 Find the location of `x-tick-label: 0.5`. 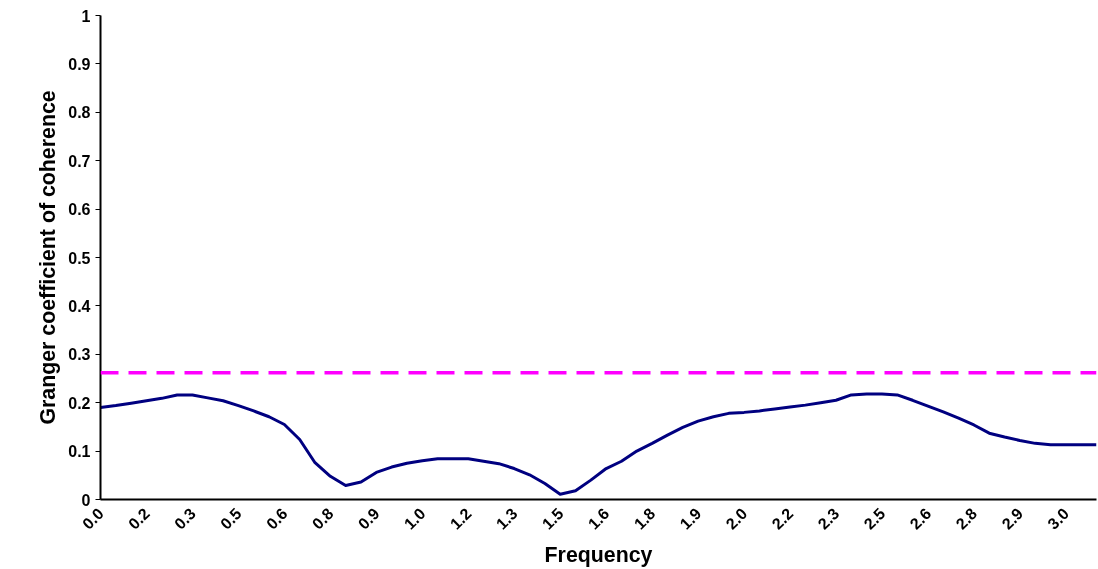

x-tick-label: 0.5 is located at coordinates (231, 518).